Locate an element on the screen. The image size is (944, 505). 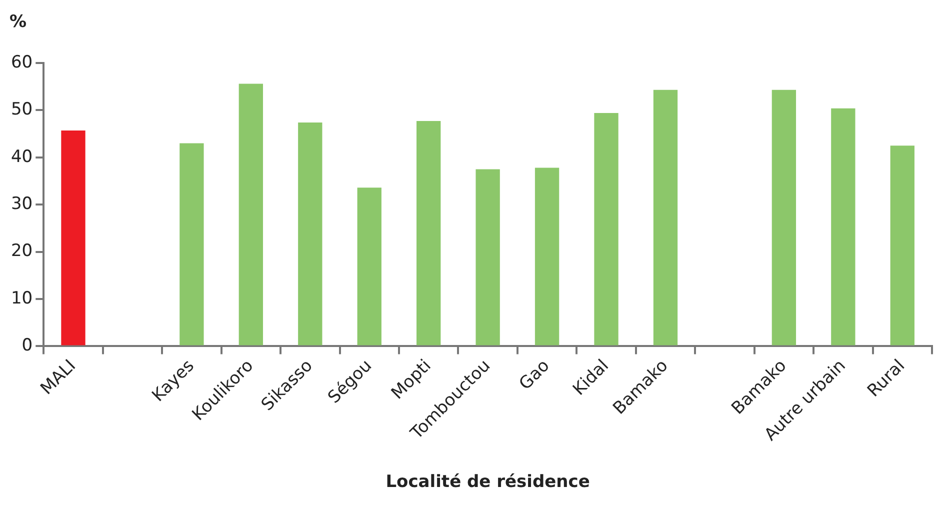
y-tick-label: 10 is located at coordinates (21, 298).